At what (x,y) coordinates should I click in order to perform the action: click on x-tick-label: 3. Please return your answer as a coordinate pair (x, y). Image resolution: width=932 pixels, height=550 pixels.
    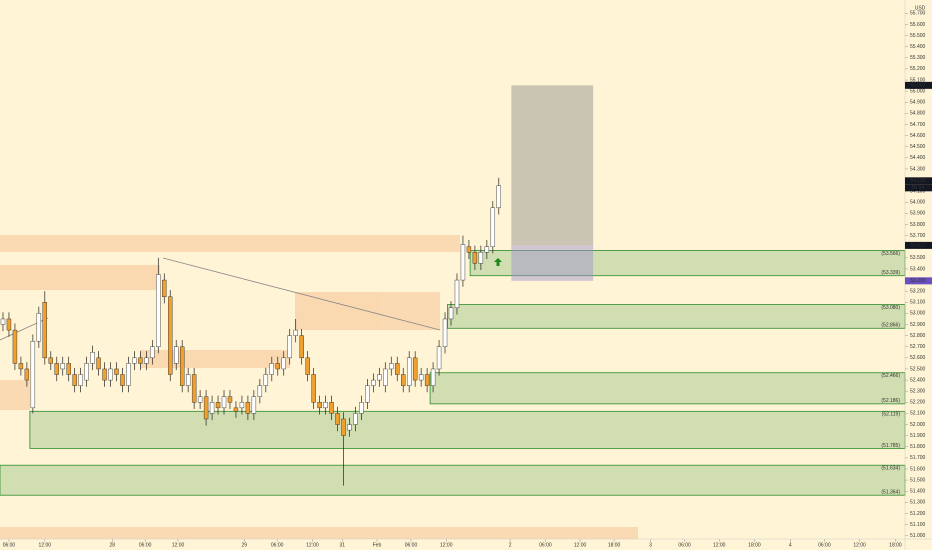
    Looking at the image, I should click on (650, 545).